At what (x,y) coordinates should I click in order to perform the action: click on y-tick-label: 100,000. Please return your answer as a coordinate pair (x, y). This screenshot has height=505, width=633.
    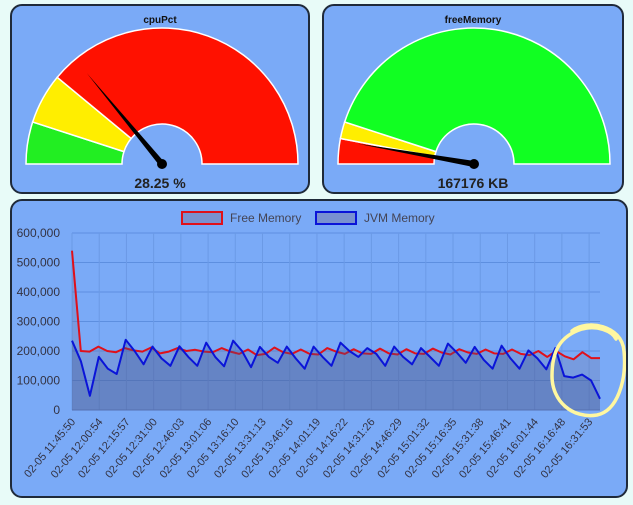
    Looking at the image, I should click on (39, 381).